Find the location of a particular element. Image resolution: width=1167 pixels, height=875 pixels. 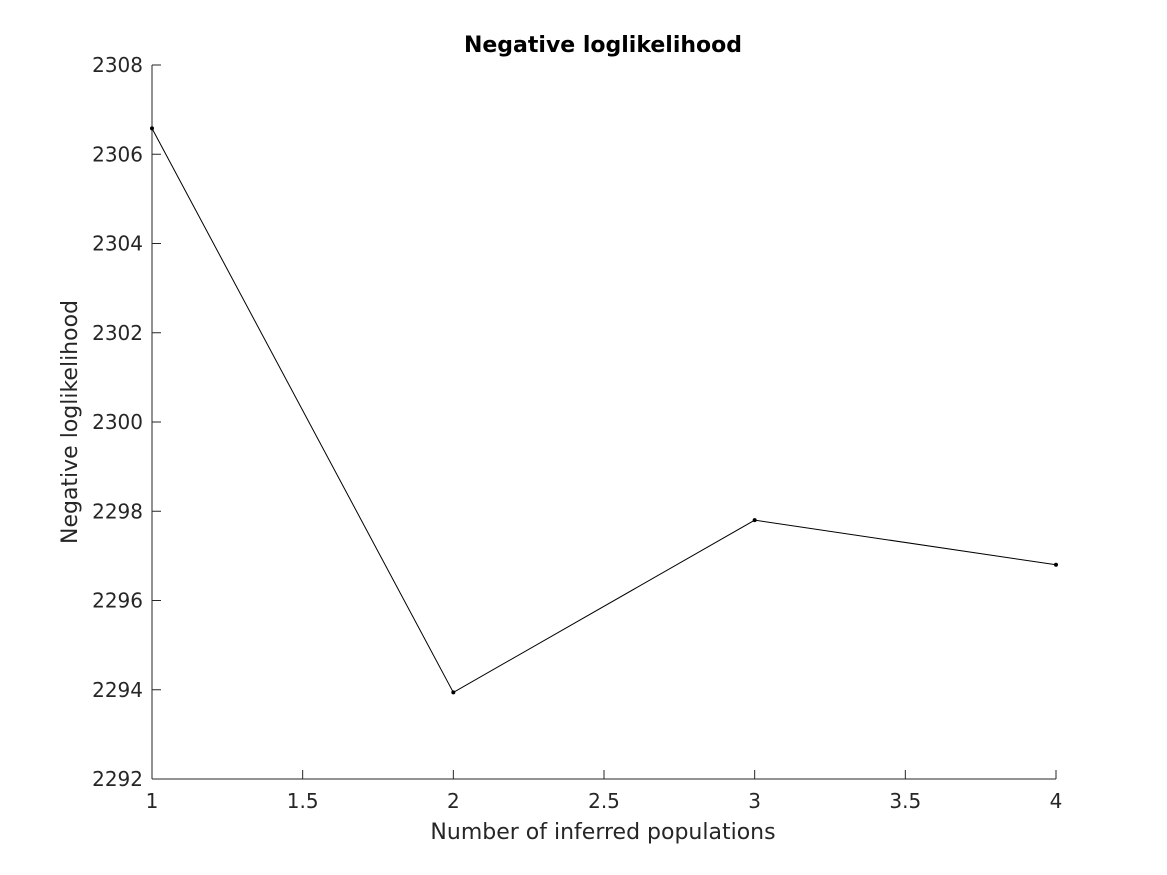

chart-title: Negative loglikelihood is located at coordinates (603, 45).